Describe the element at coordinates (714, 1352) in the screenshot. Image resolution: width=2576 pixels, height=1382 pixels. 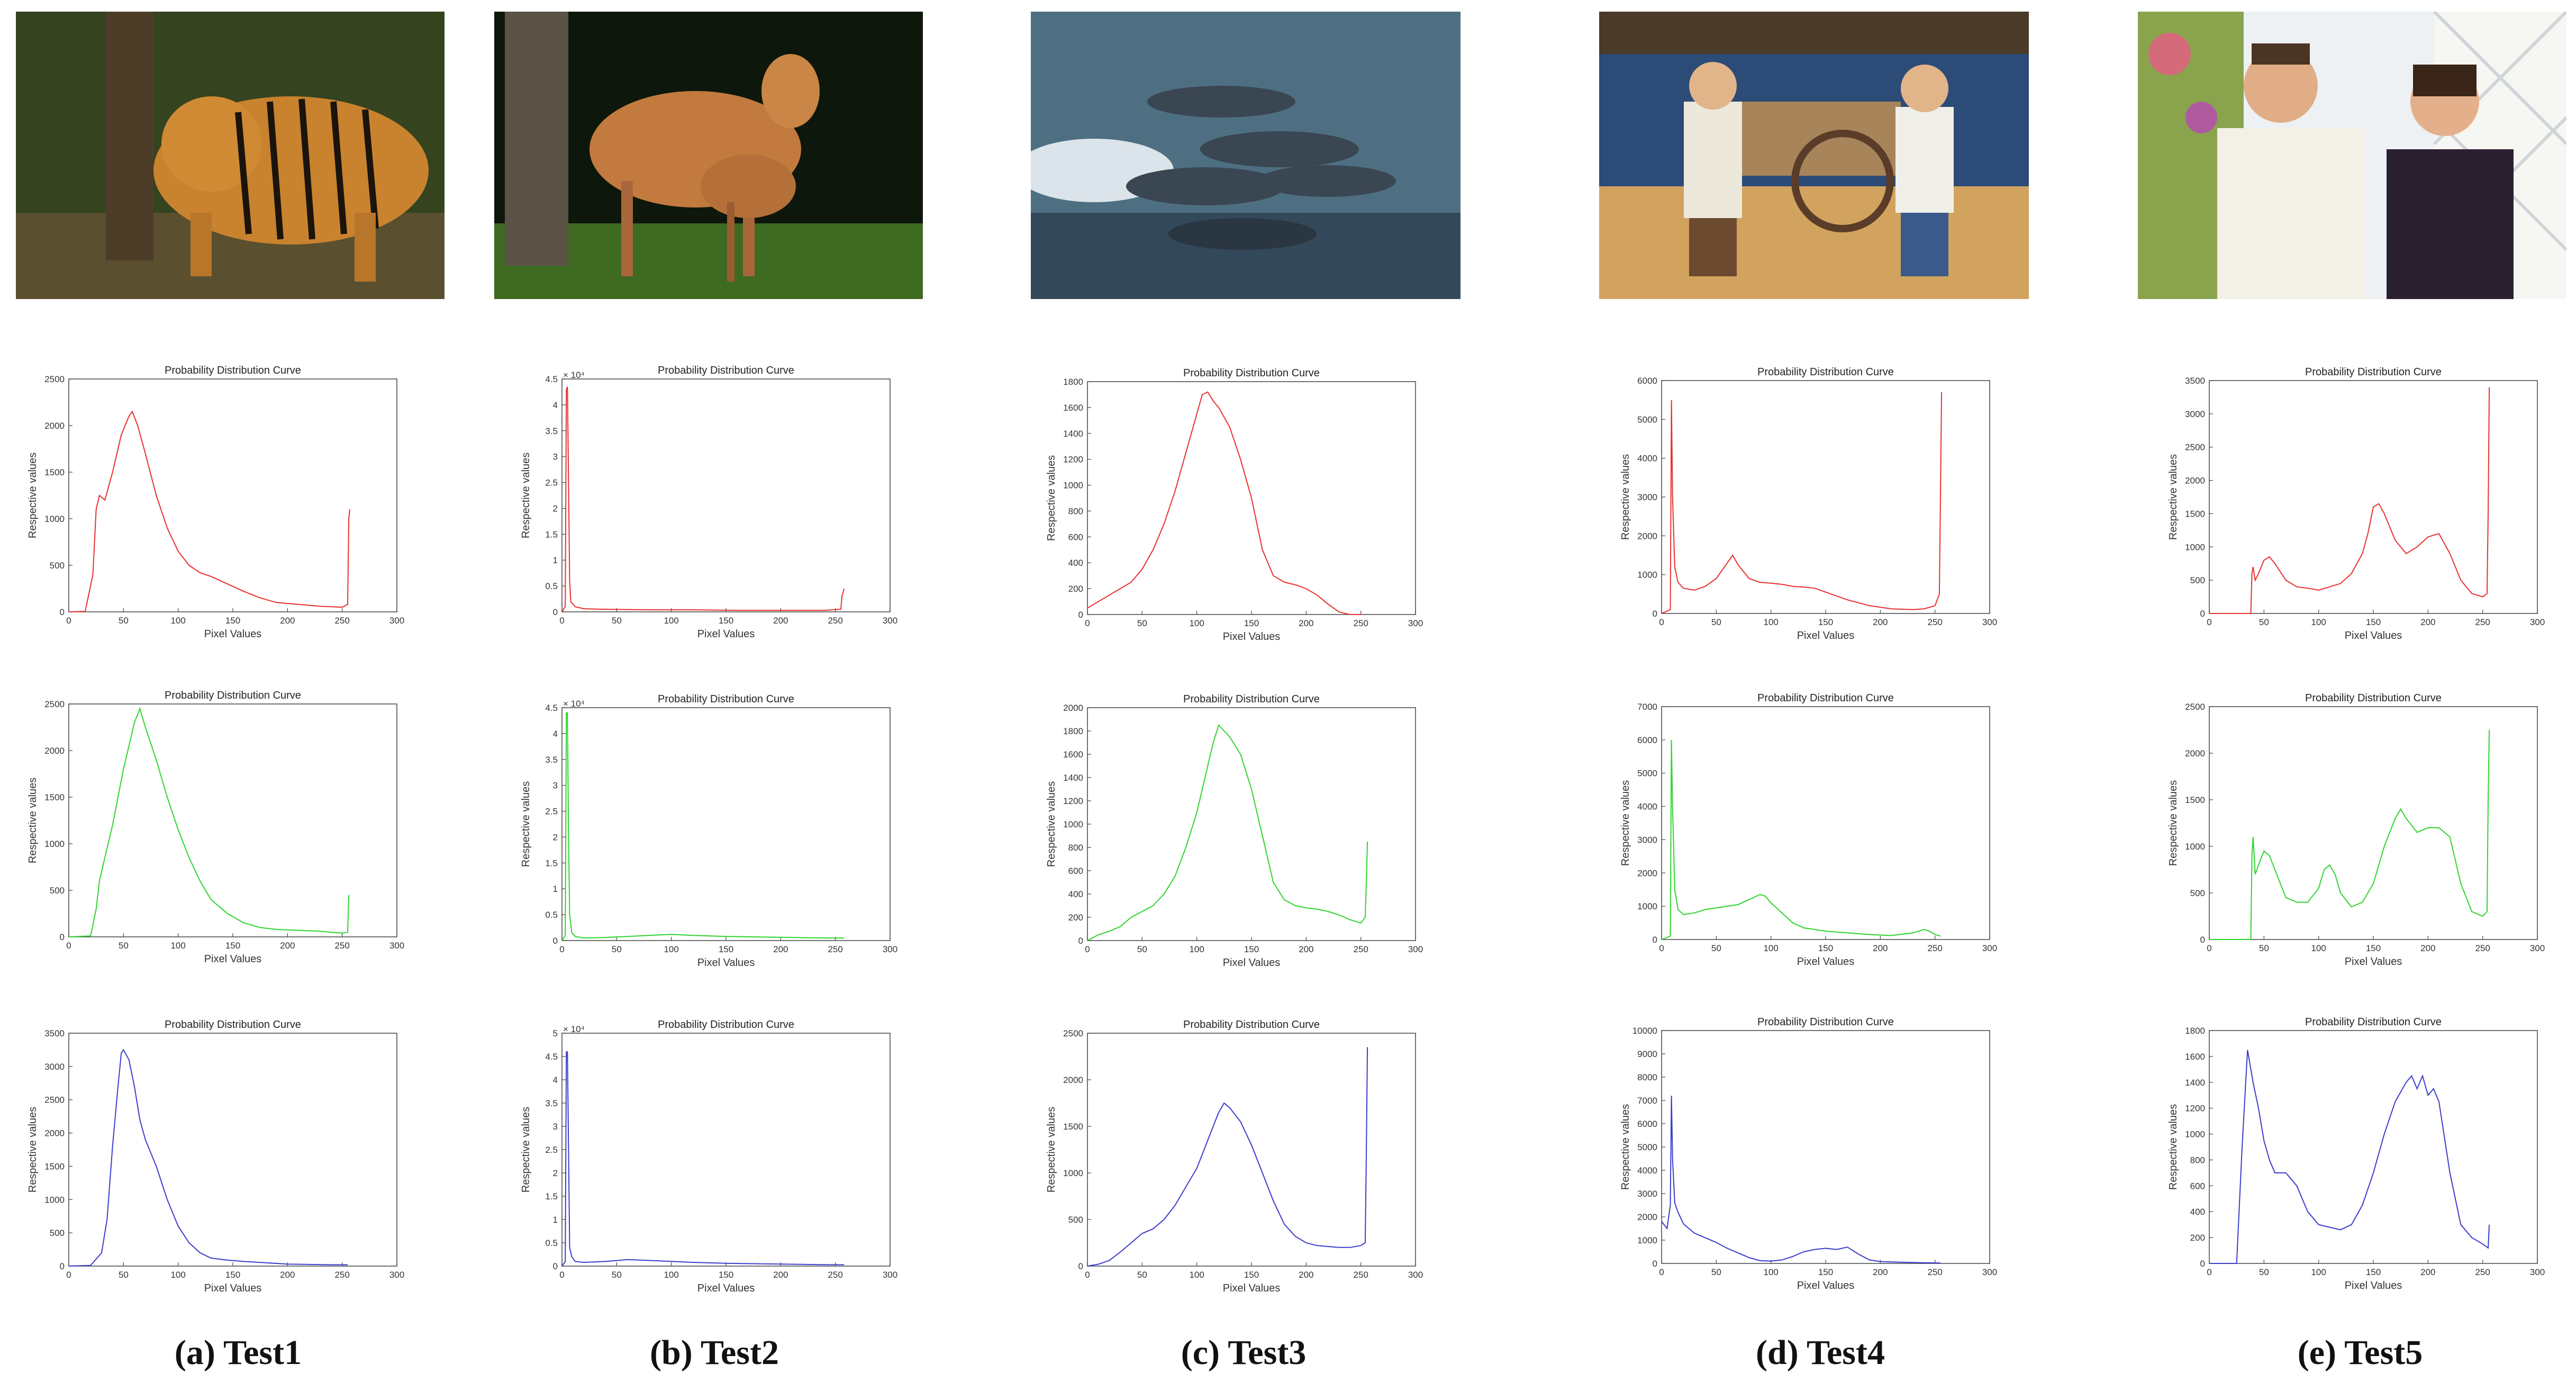
I see `caption-test2: (b) Test2` at that location.